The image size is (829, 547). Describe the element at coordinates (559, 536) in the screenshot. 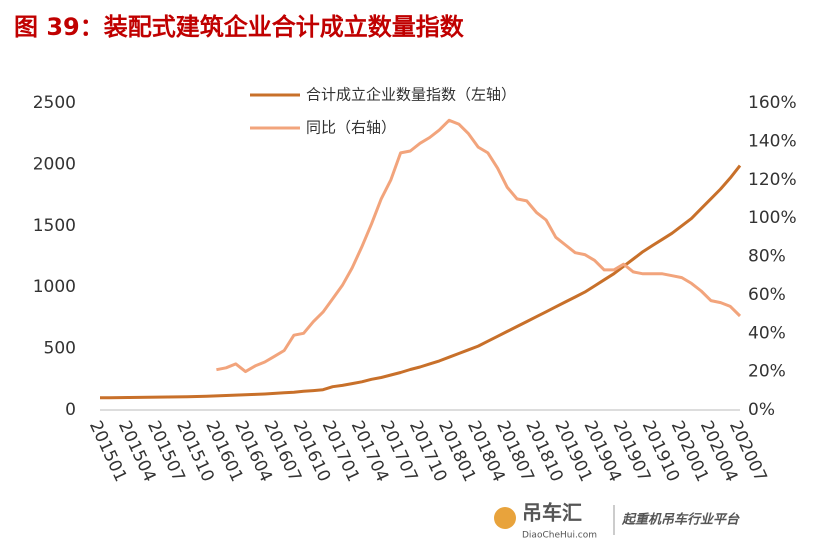

I see `watermark-url: DiaoCheHui.com` at that location.